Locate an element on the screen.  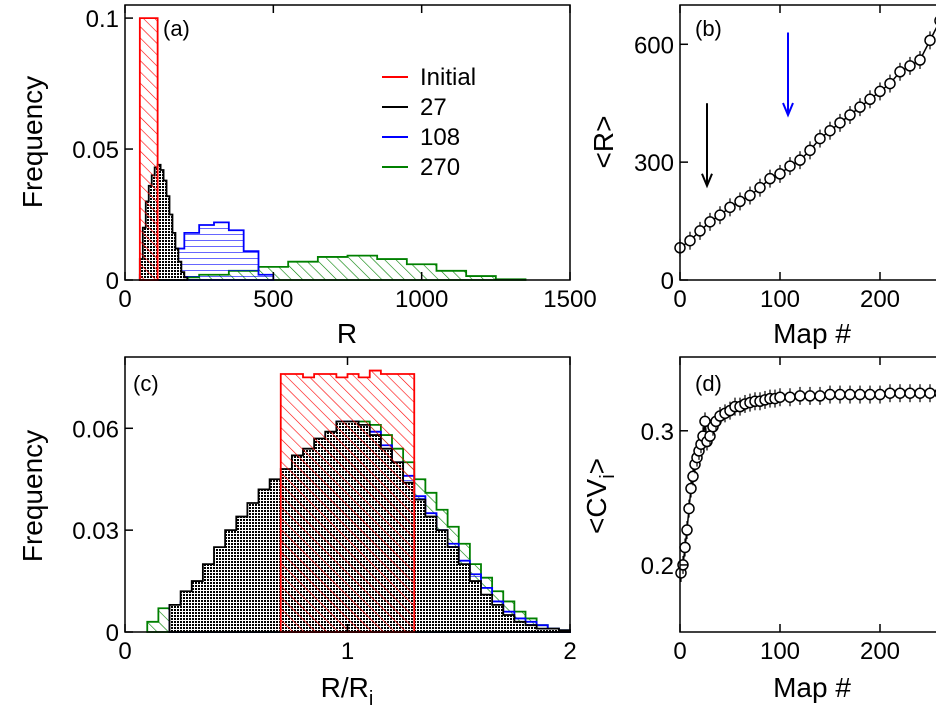
panel-b-xlabel: Map # is located at coordinates (812, 333).